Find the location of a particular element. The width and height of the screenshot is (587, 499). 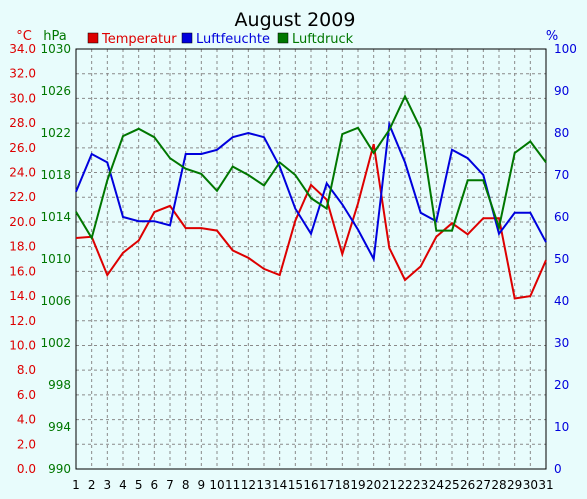

pressure-tick-label: 1010 is located at coordinates (55, 259).